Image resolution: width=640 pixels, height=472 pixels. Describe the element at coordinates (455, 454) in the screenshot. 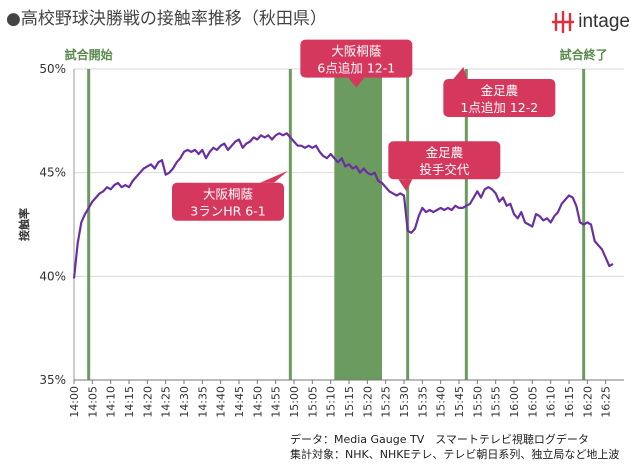

I see `source-line-2: 集計対象：NHK、NHKEテレ、テレビ朝日系列、独立局など地上波` at that location.